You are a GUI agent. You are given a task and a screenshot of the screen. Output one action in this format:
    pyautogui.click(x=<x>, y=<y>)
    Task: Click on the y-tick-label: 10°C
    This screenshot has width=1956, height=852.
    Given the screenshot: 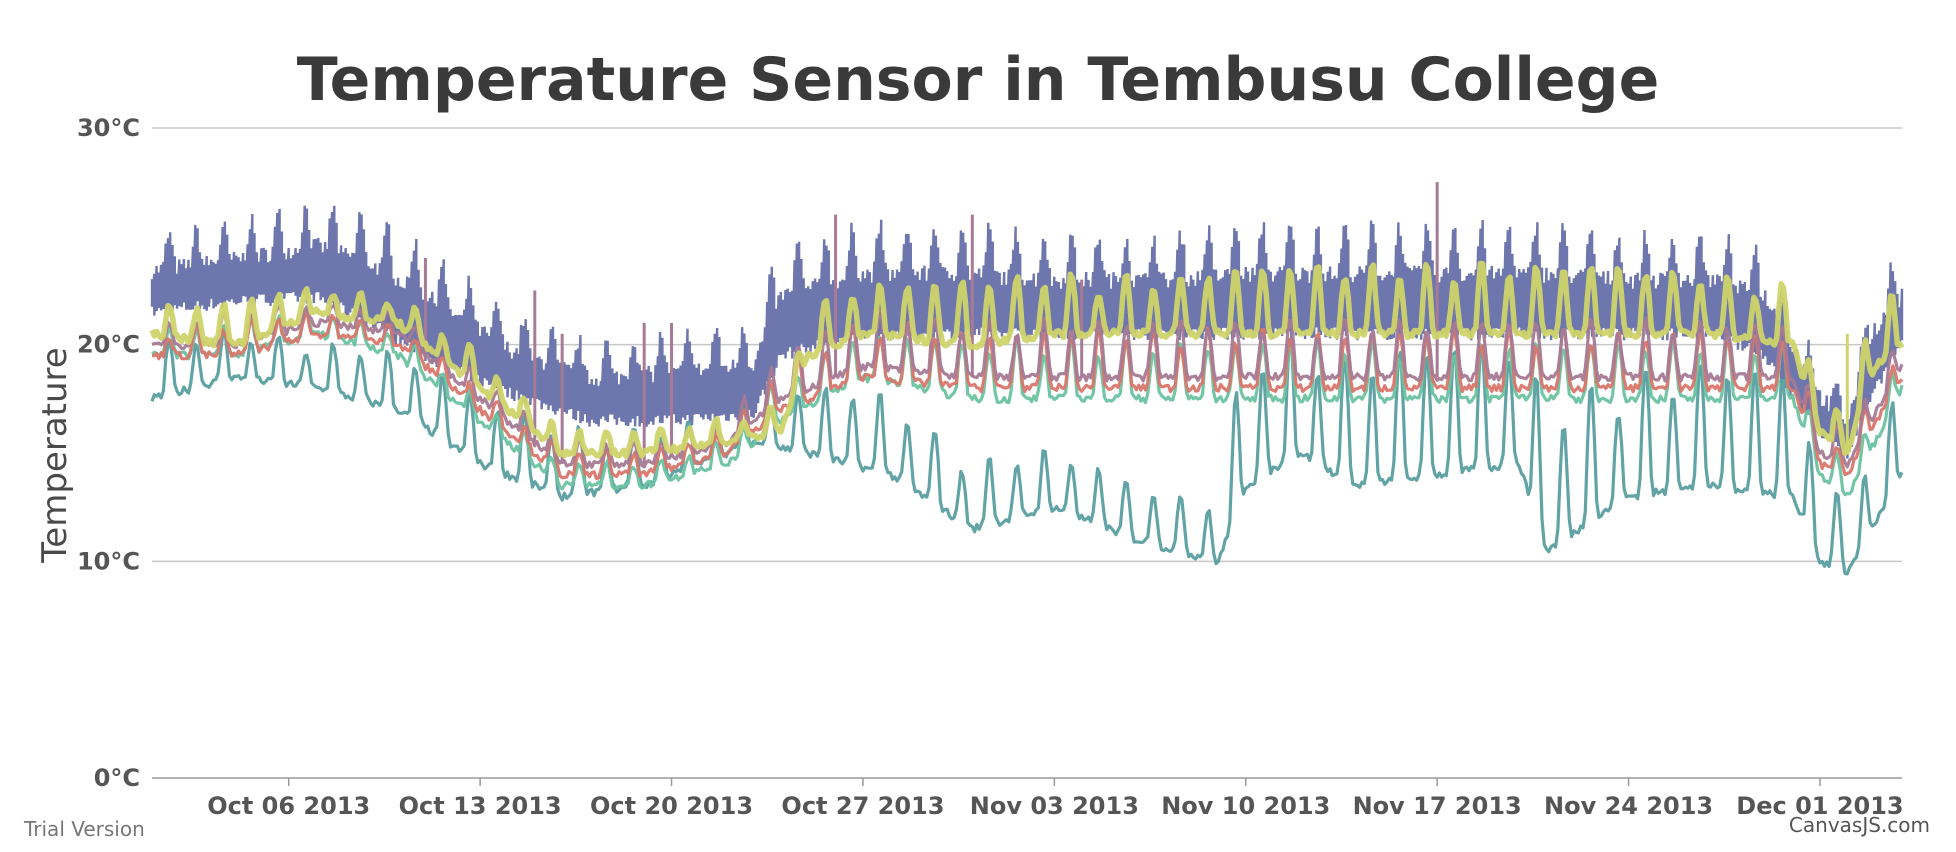 What is the action you would take?
    pyautogui.click(x=108, y=561)
    